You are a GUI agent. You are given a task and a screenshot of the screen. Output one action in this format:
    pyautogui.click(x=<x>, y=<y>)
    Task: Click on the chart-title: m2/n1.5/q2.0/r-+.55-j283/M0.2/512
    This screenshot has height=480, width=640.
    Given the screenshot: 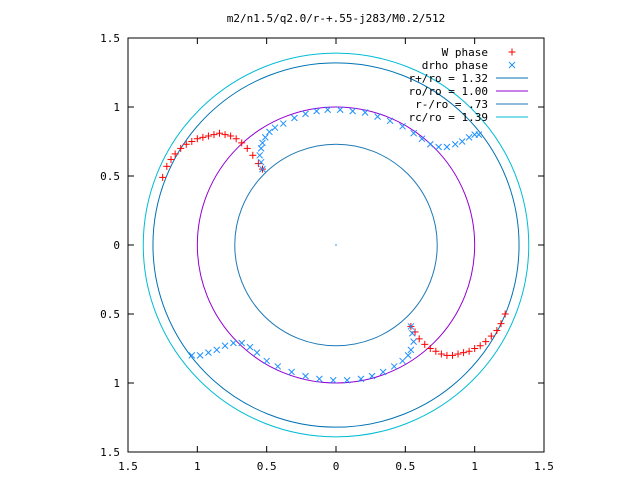 What is the action you would take?
    pyautogui.click(x=336, y=18)
    